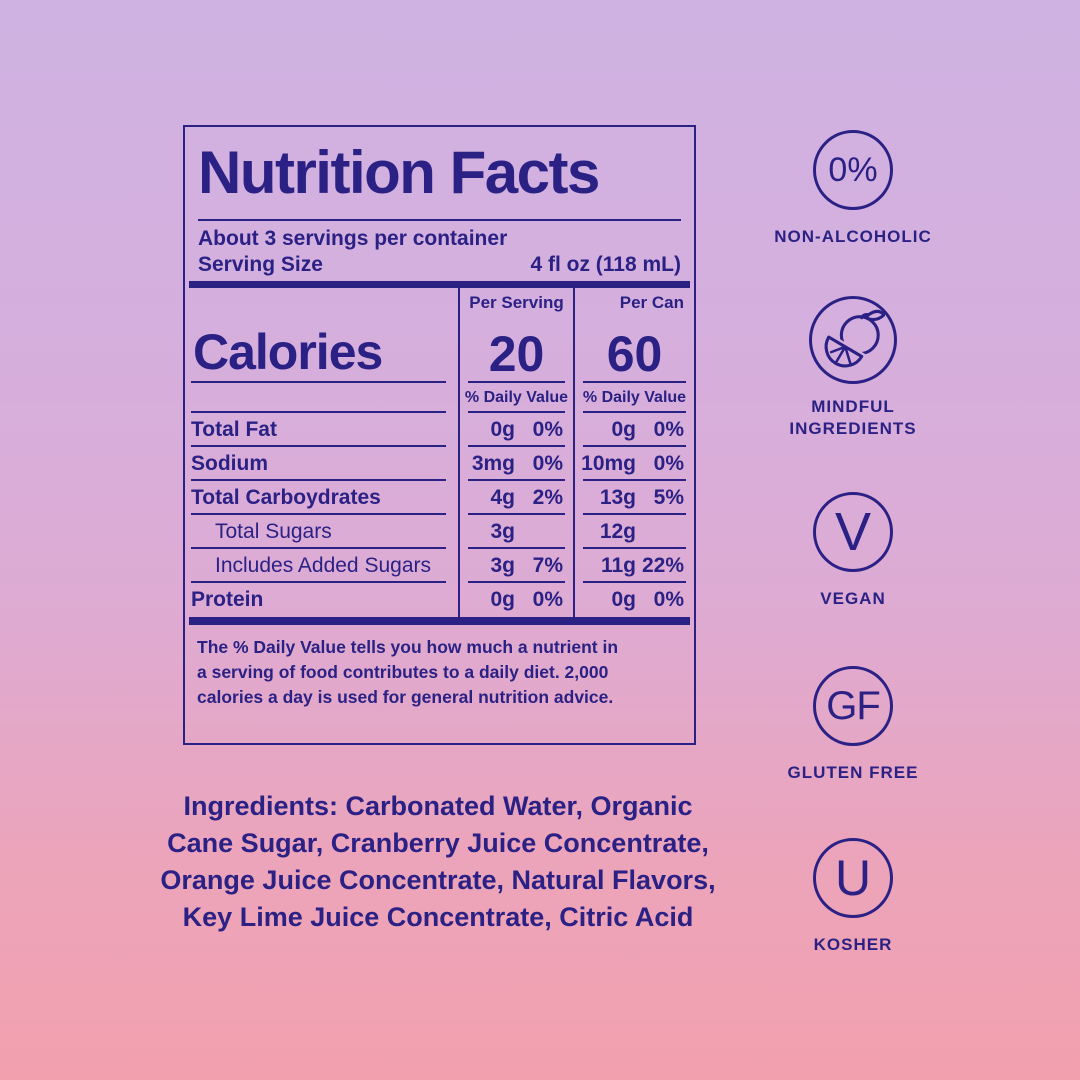  What do you see at coordinates (608, 464) in the screenshot?
I see `amount: 10mg` at bounding box center [608, 464].